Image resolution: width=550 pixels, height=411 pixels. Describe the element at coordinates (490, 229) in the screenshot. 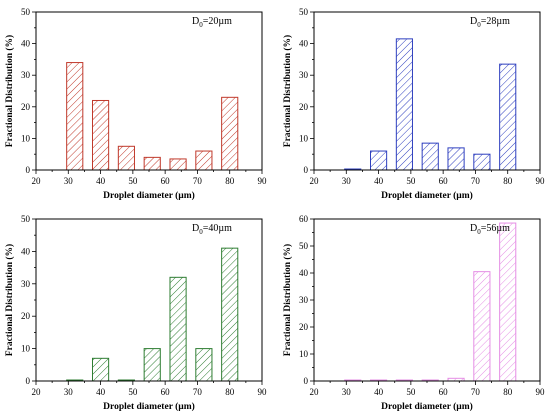

I see `panel-label: D0=56µm` at that location.